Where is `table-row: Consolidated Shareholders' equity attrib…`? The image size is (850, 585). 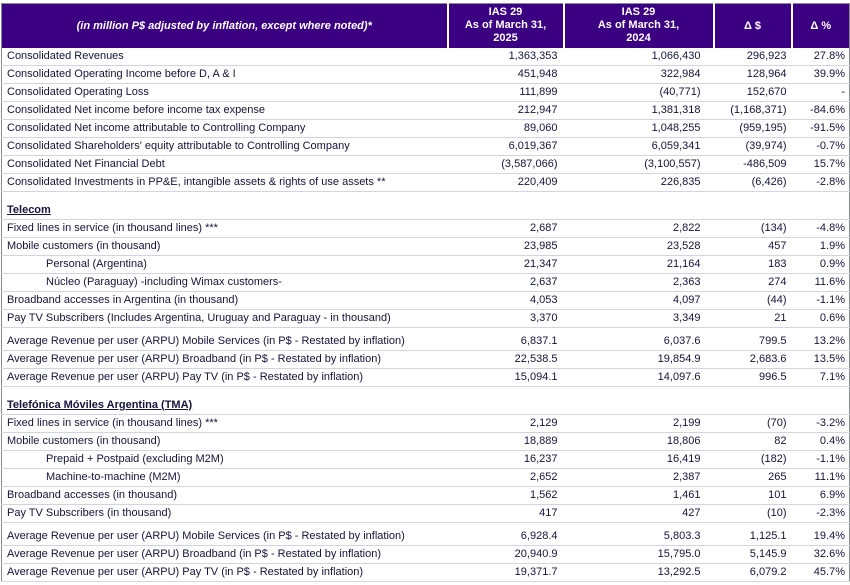 table-row: Consolidated Shareholders' equity attrib… is located at coordinates (425, 146).